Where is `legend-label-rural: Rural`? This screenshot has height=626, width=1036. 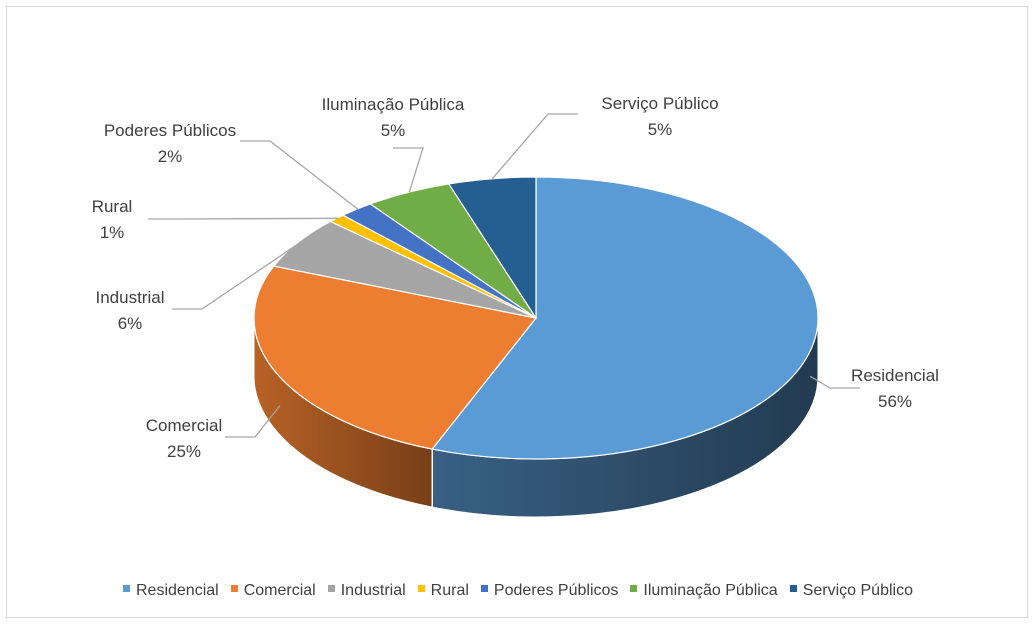 legend-label-rural: Rural is located at coordinates (449, 590).